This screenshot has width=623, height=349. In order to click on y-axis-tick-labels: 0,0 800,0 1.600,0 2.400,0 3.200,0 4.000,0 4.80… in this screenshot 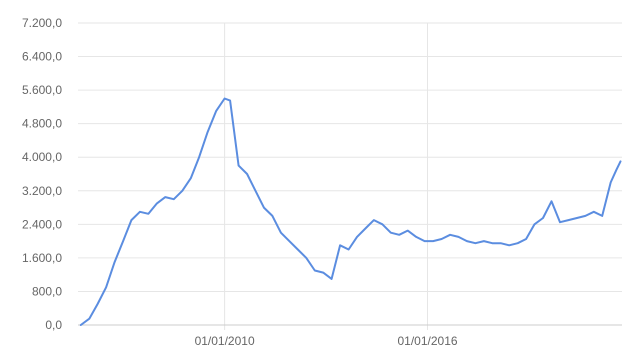, I will do `click(42, 174)`.